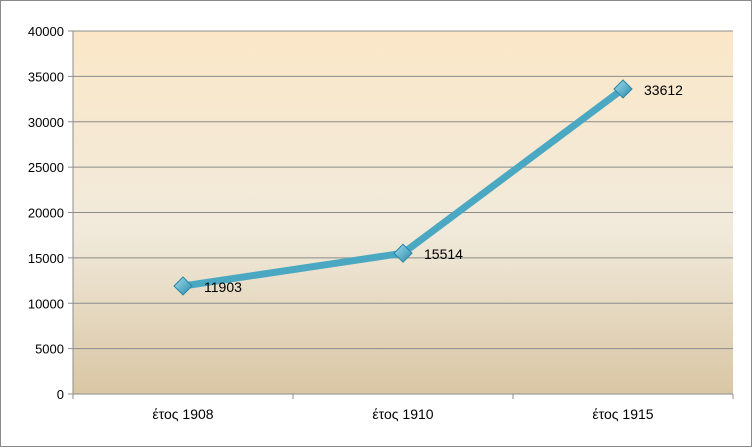 Image resolution: width=752 pixels, height=448 pixels. Describe the element at coordinates (46, 213) in the screenshot. I see `y-tick-label: 20000` at that location.